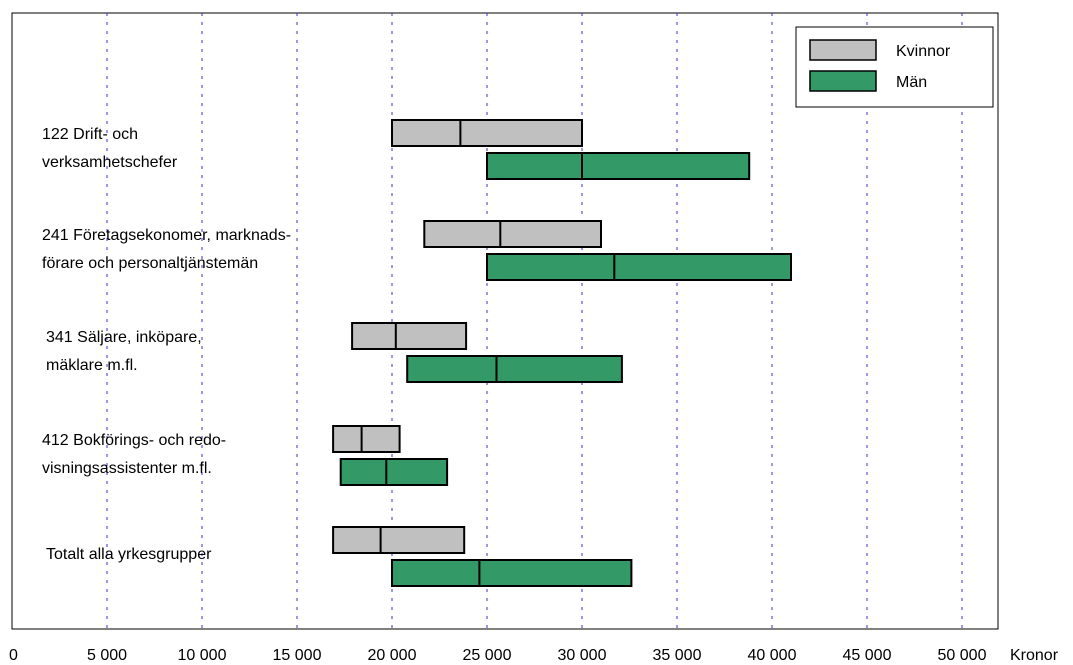 Image resolution: width=1073 pixels, height=665 pixels. Describe the element at coordinates (911, 82) in the screenshot. I see `legend-label-man: Män` at that location.